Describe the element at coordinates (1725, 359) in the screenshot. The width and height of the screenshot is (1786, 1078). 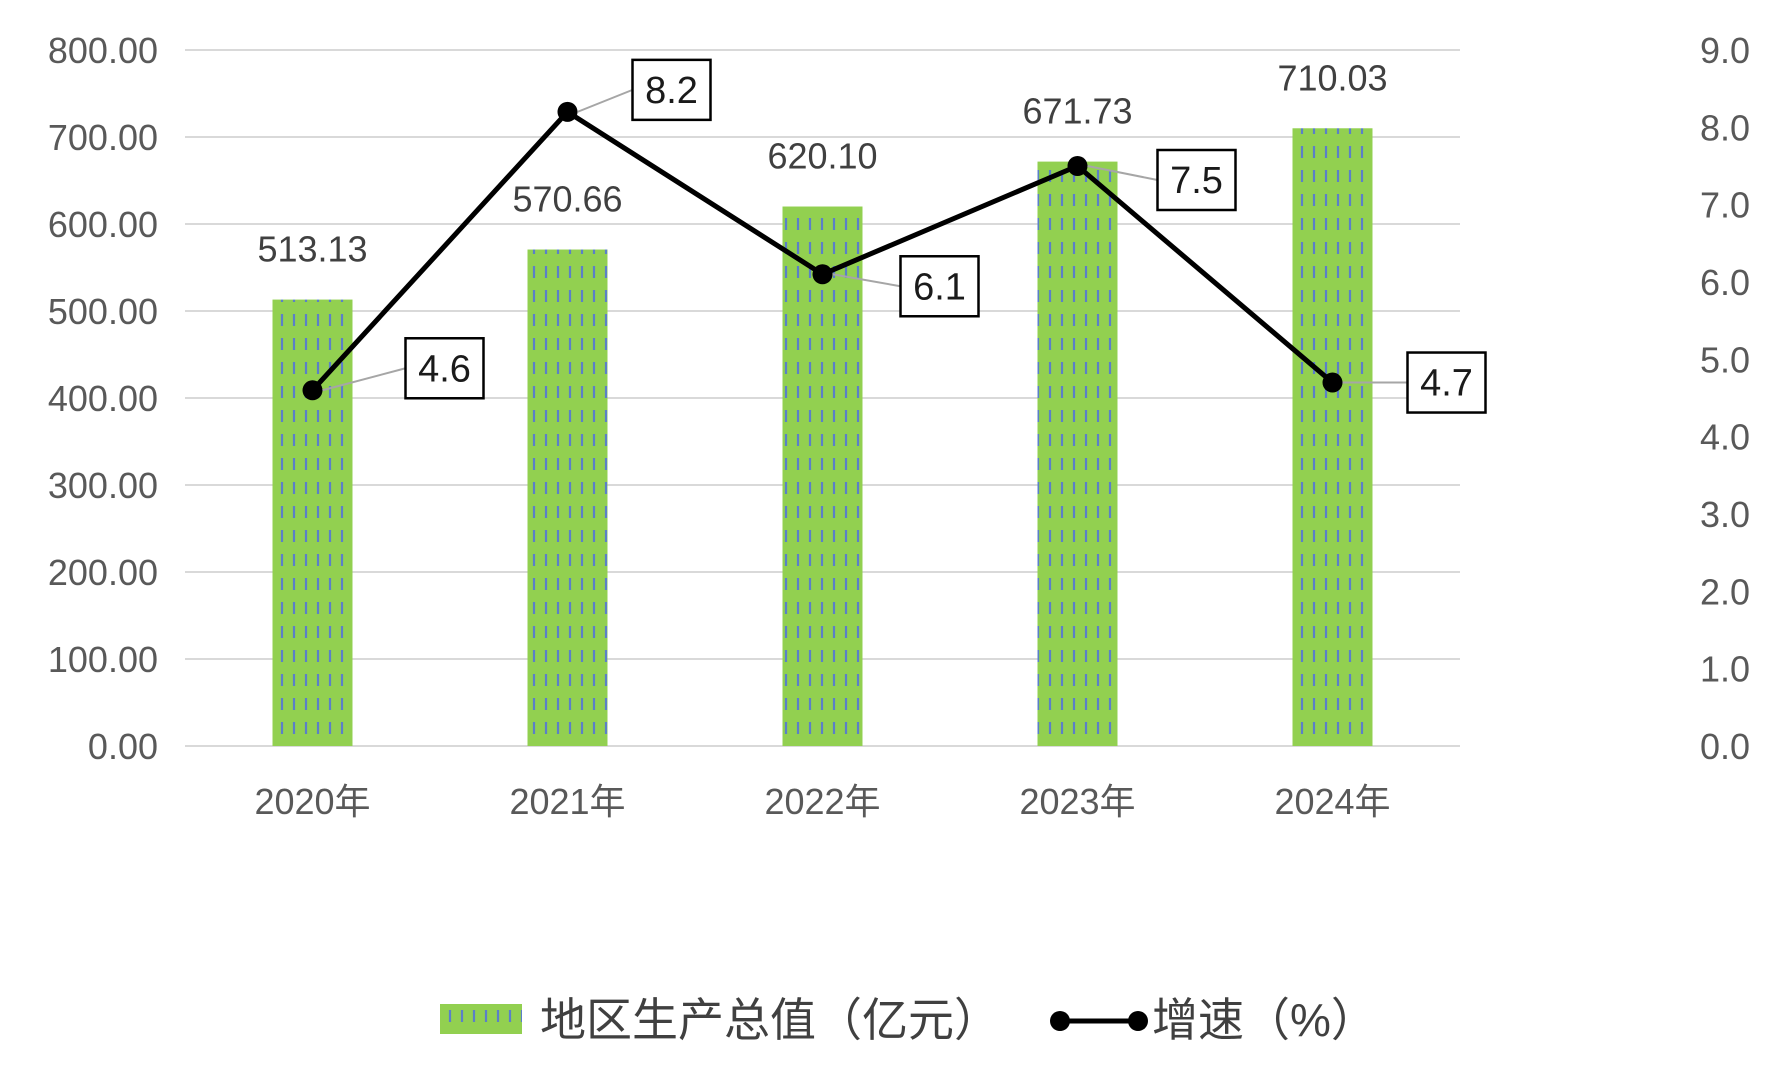
I see `y-right-tick-label: 5.0` at that location.